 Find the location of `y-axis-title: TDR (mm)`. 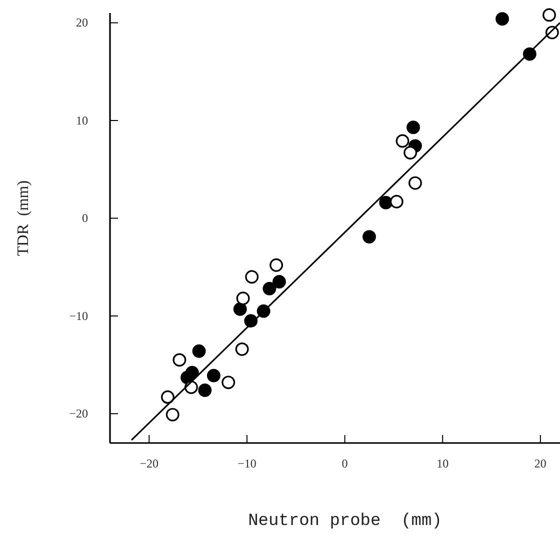

y-axis-title: TDR (mm) is located at coordinates (23, 218).